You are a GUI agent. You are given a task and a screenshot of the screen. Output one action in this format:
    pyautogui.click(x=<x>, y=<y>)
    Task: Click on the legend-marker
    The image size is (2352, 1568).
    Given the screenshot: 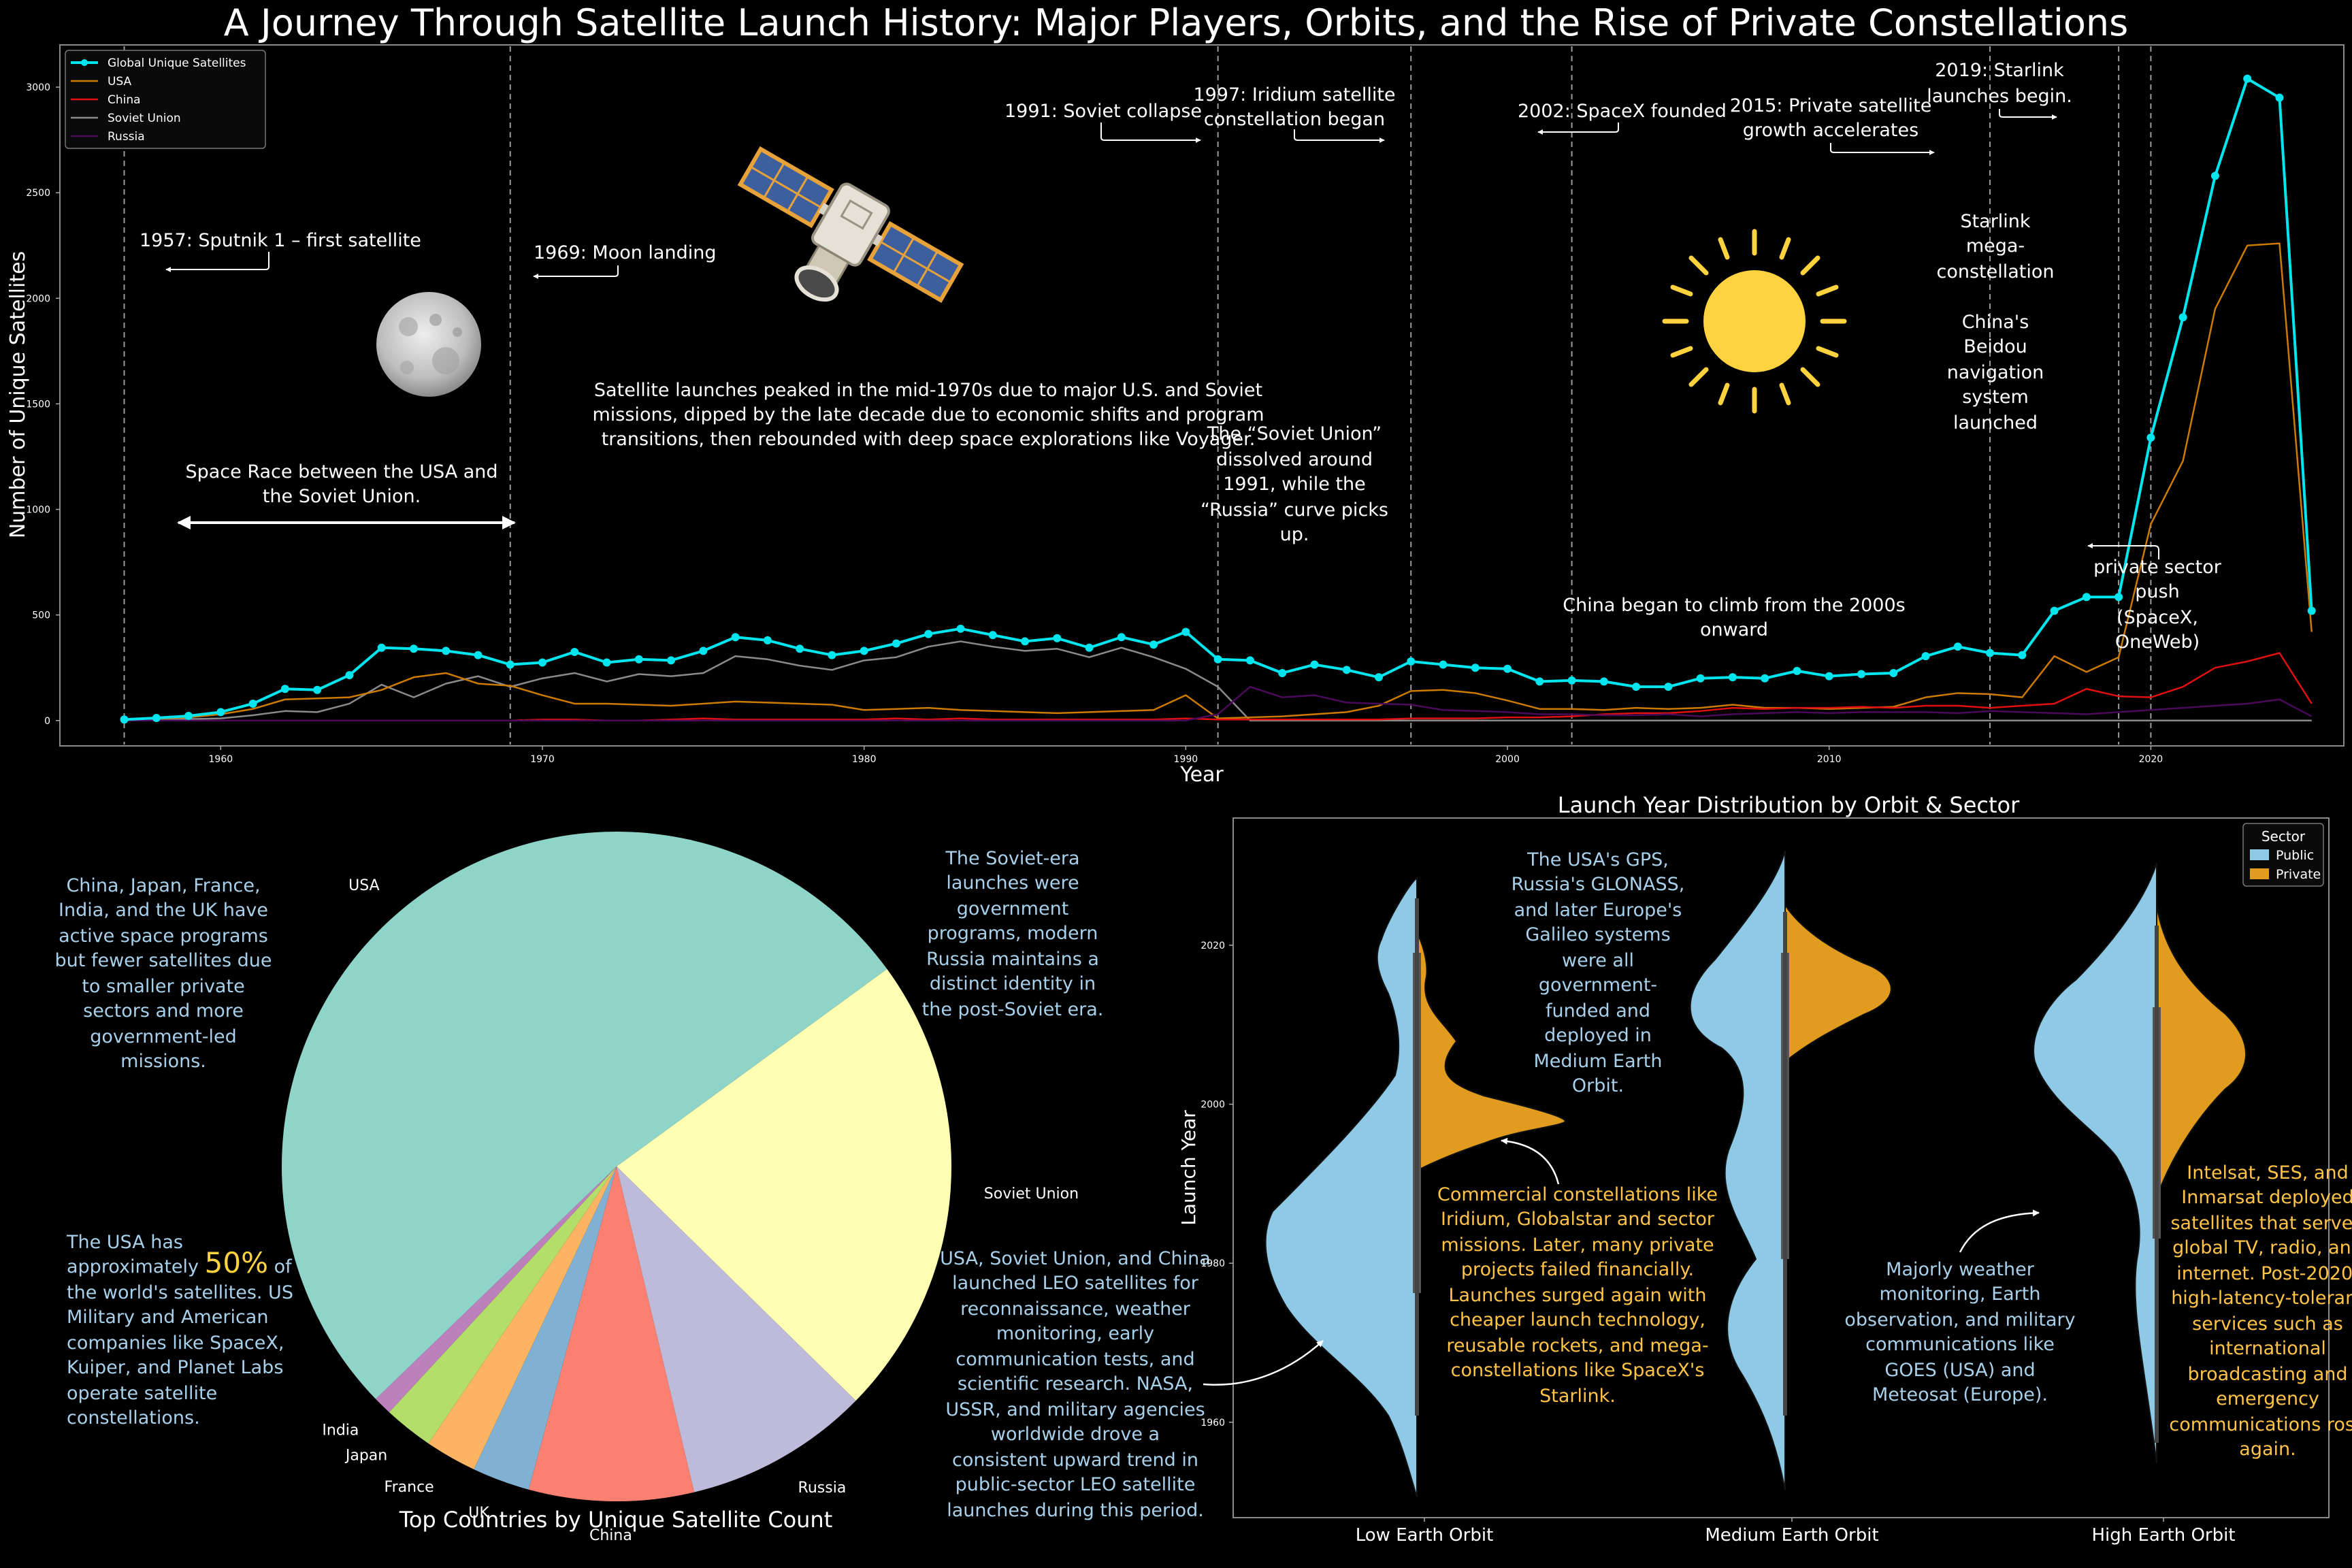 What is the action you would take?
    pyautogui.click(x=84, y=63)
    